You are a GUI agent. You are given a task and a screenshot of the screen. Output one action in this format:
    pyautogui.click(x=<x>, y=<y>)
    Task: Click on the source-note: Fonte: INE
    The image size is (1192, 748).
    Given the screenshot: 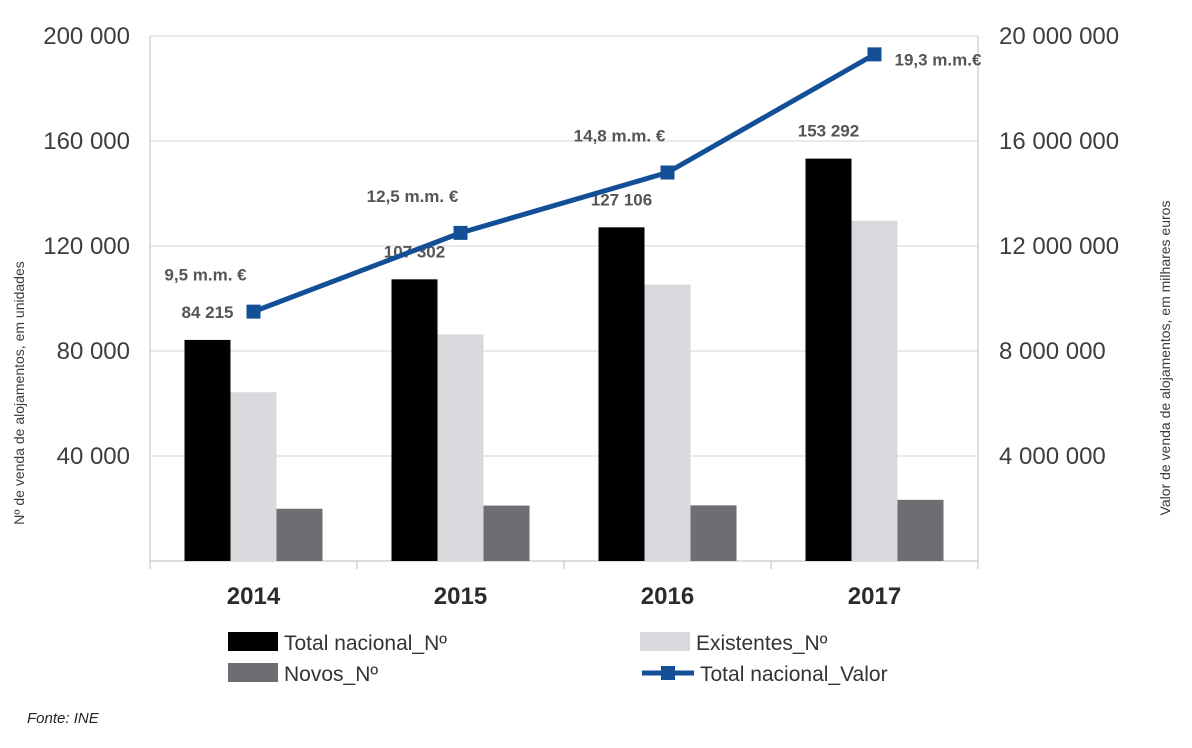 What is the action you would take?
    pyautogui.click(x=63, y=718)
    